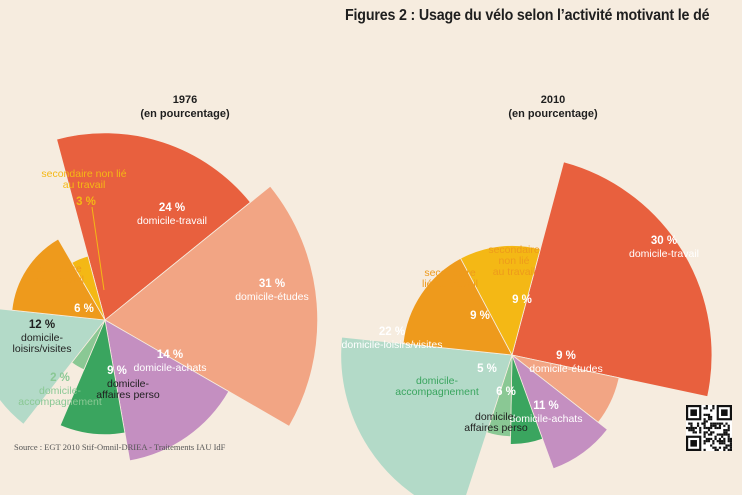 The image size is (742, 495). Describe the element at coordinates (392, 332) in the screenshot. I see `value-domicile-loisirs-visites: 22 %` at that location.